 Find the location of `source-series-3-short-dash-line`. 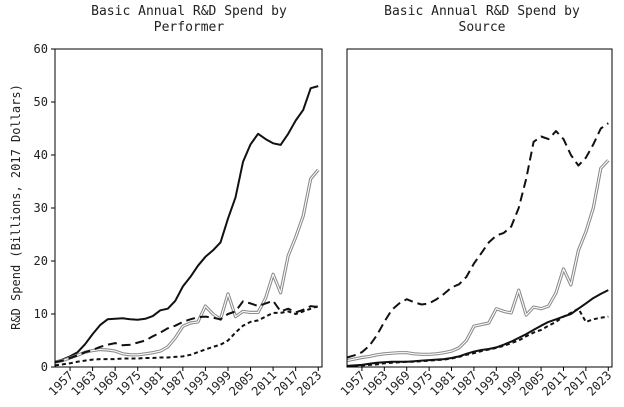

source-series-3-short-dash-line is located at coordinates (477, 337).